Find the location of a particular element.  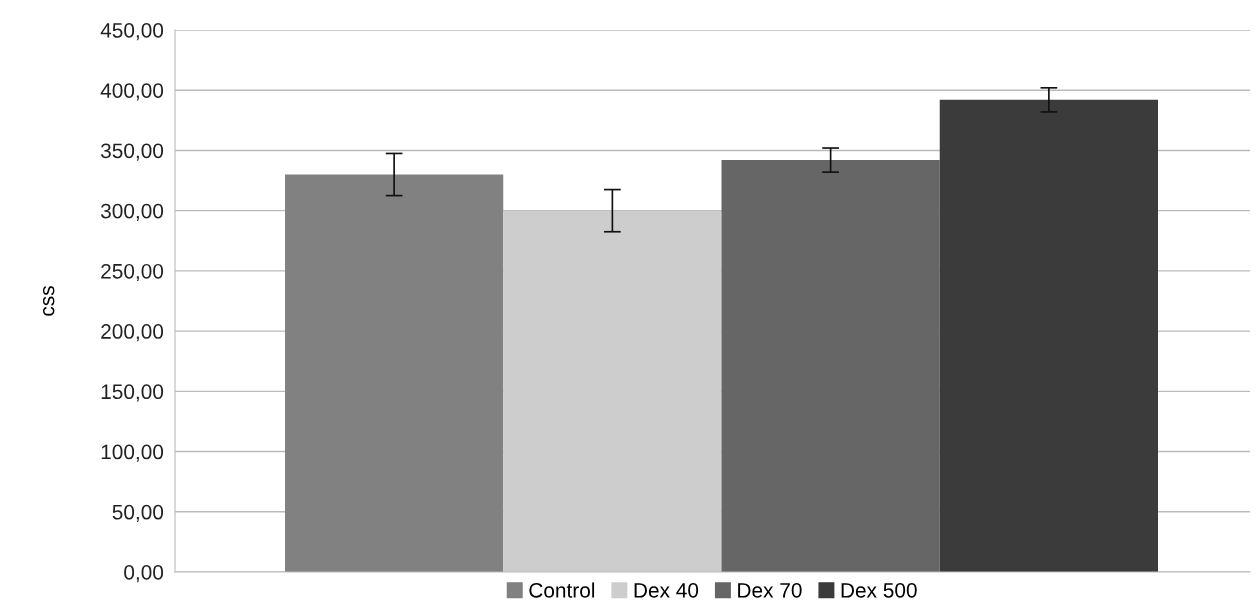

y-tick-label: 0,00 is located at coordinates (144, 574).